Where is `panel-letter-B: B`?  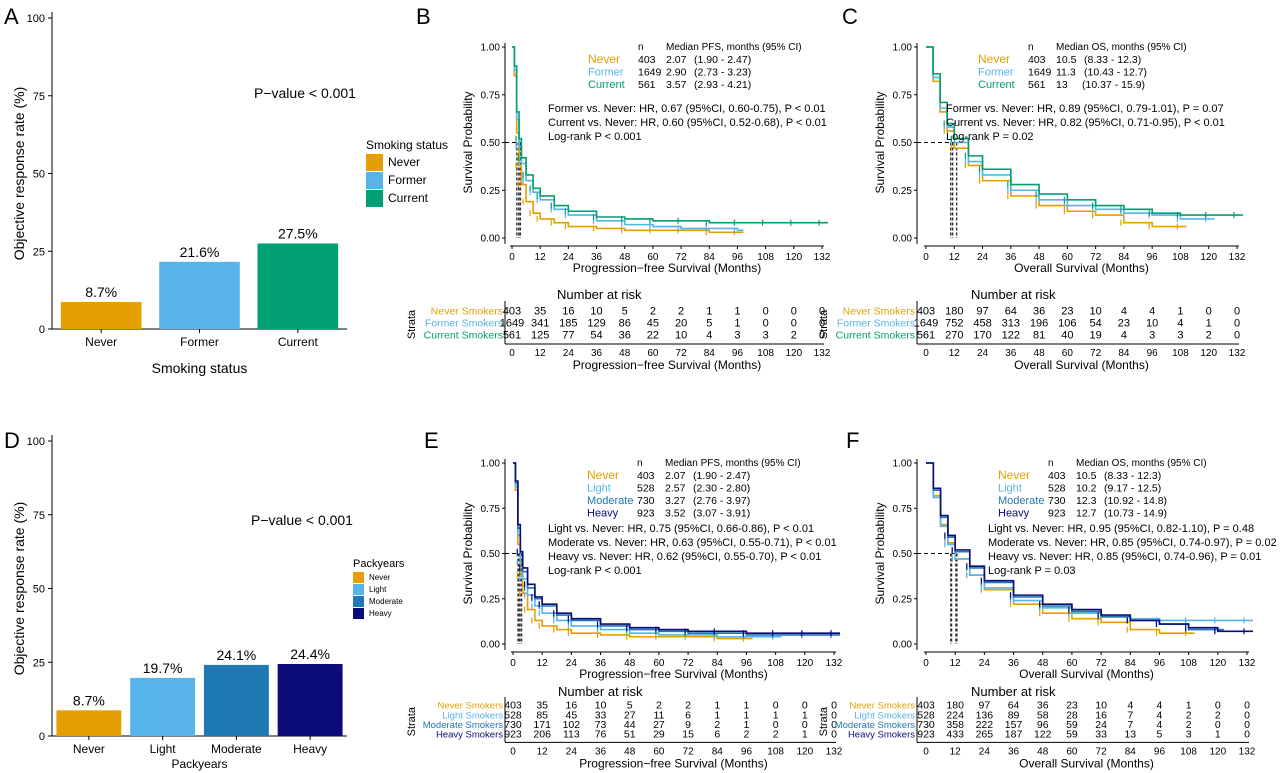
panel-letter-B: B is located at coordinates (423, 16).